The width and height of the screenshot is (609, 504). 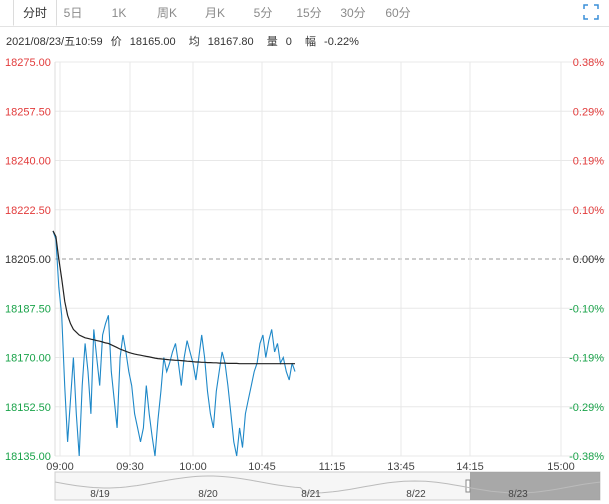 What do you see at coordinates (28, 309) in the screenshot?
I see `y-tick-left: 18187.50` at bounding box center [28, 309].